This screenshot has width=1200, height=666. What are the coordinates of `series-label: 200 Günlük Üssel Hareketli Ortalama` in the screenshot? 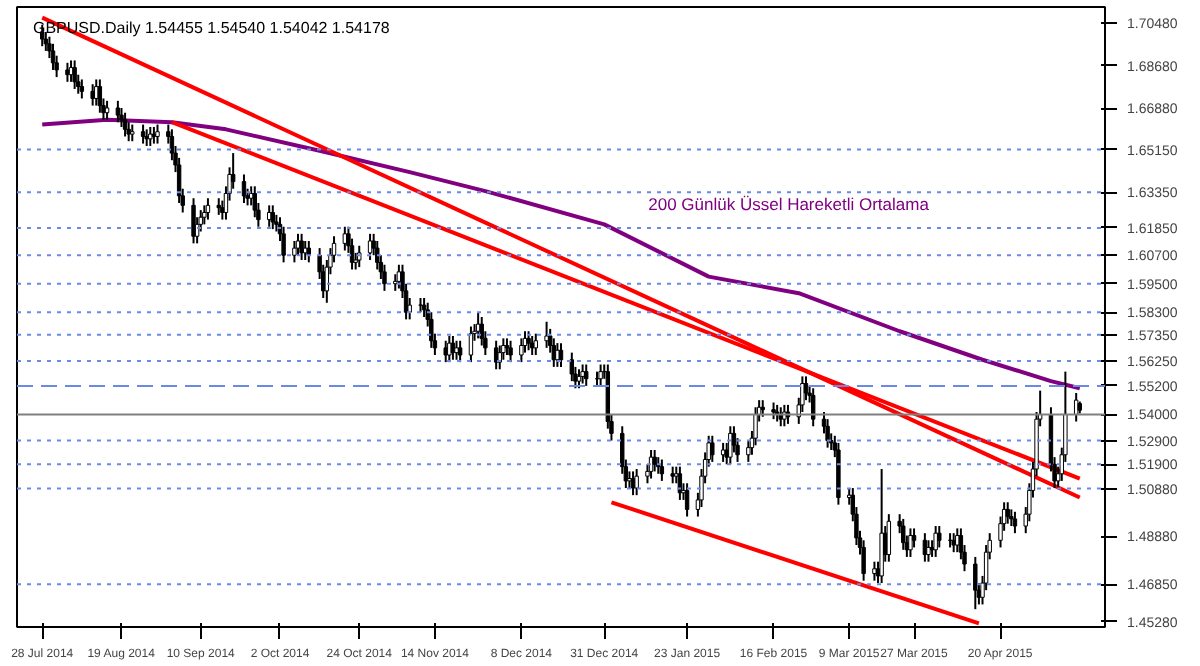 It's located at (789, 204).